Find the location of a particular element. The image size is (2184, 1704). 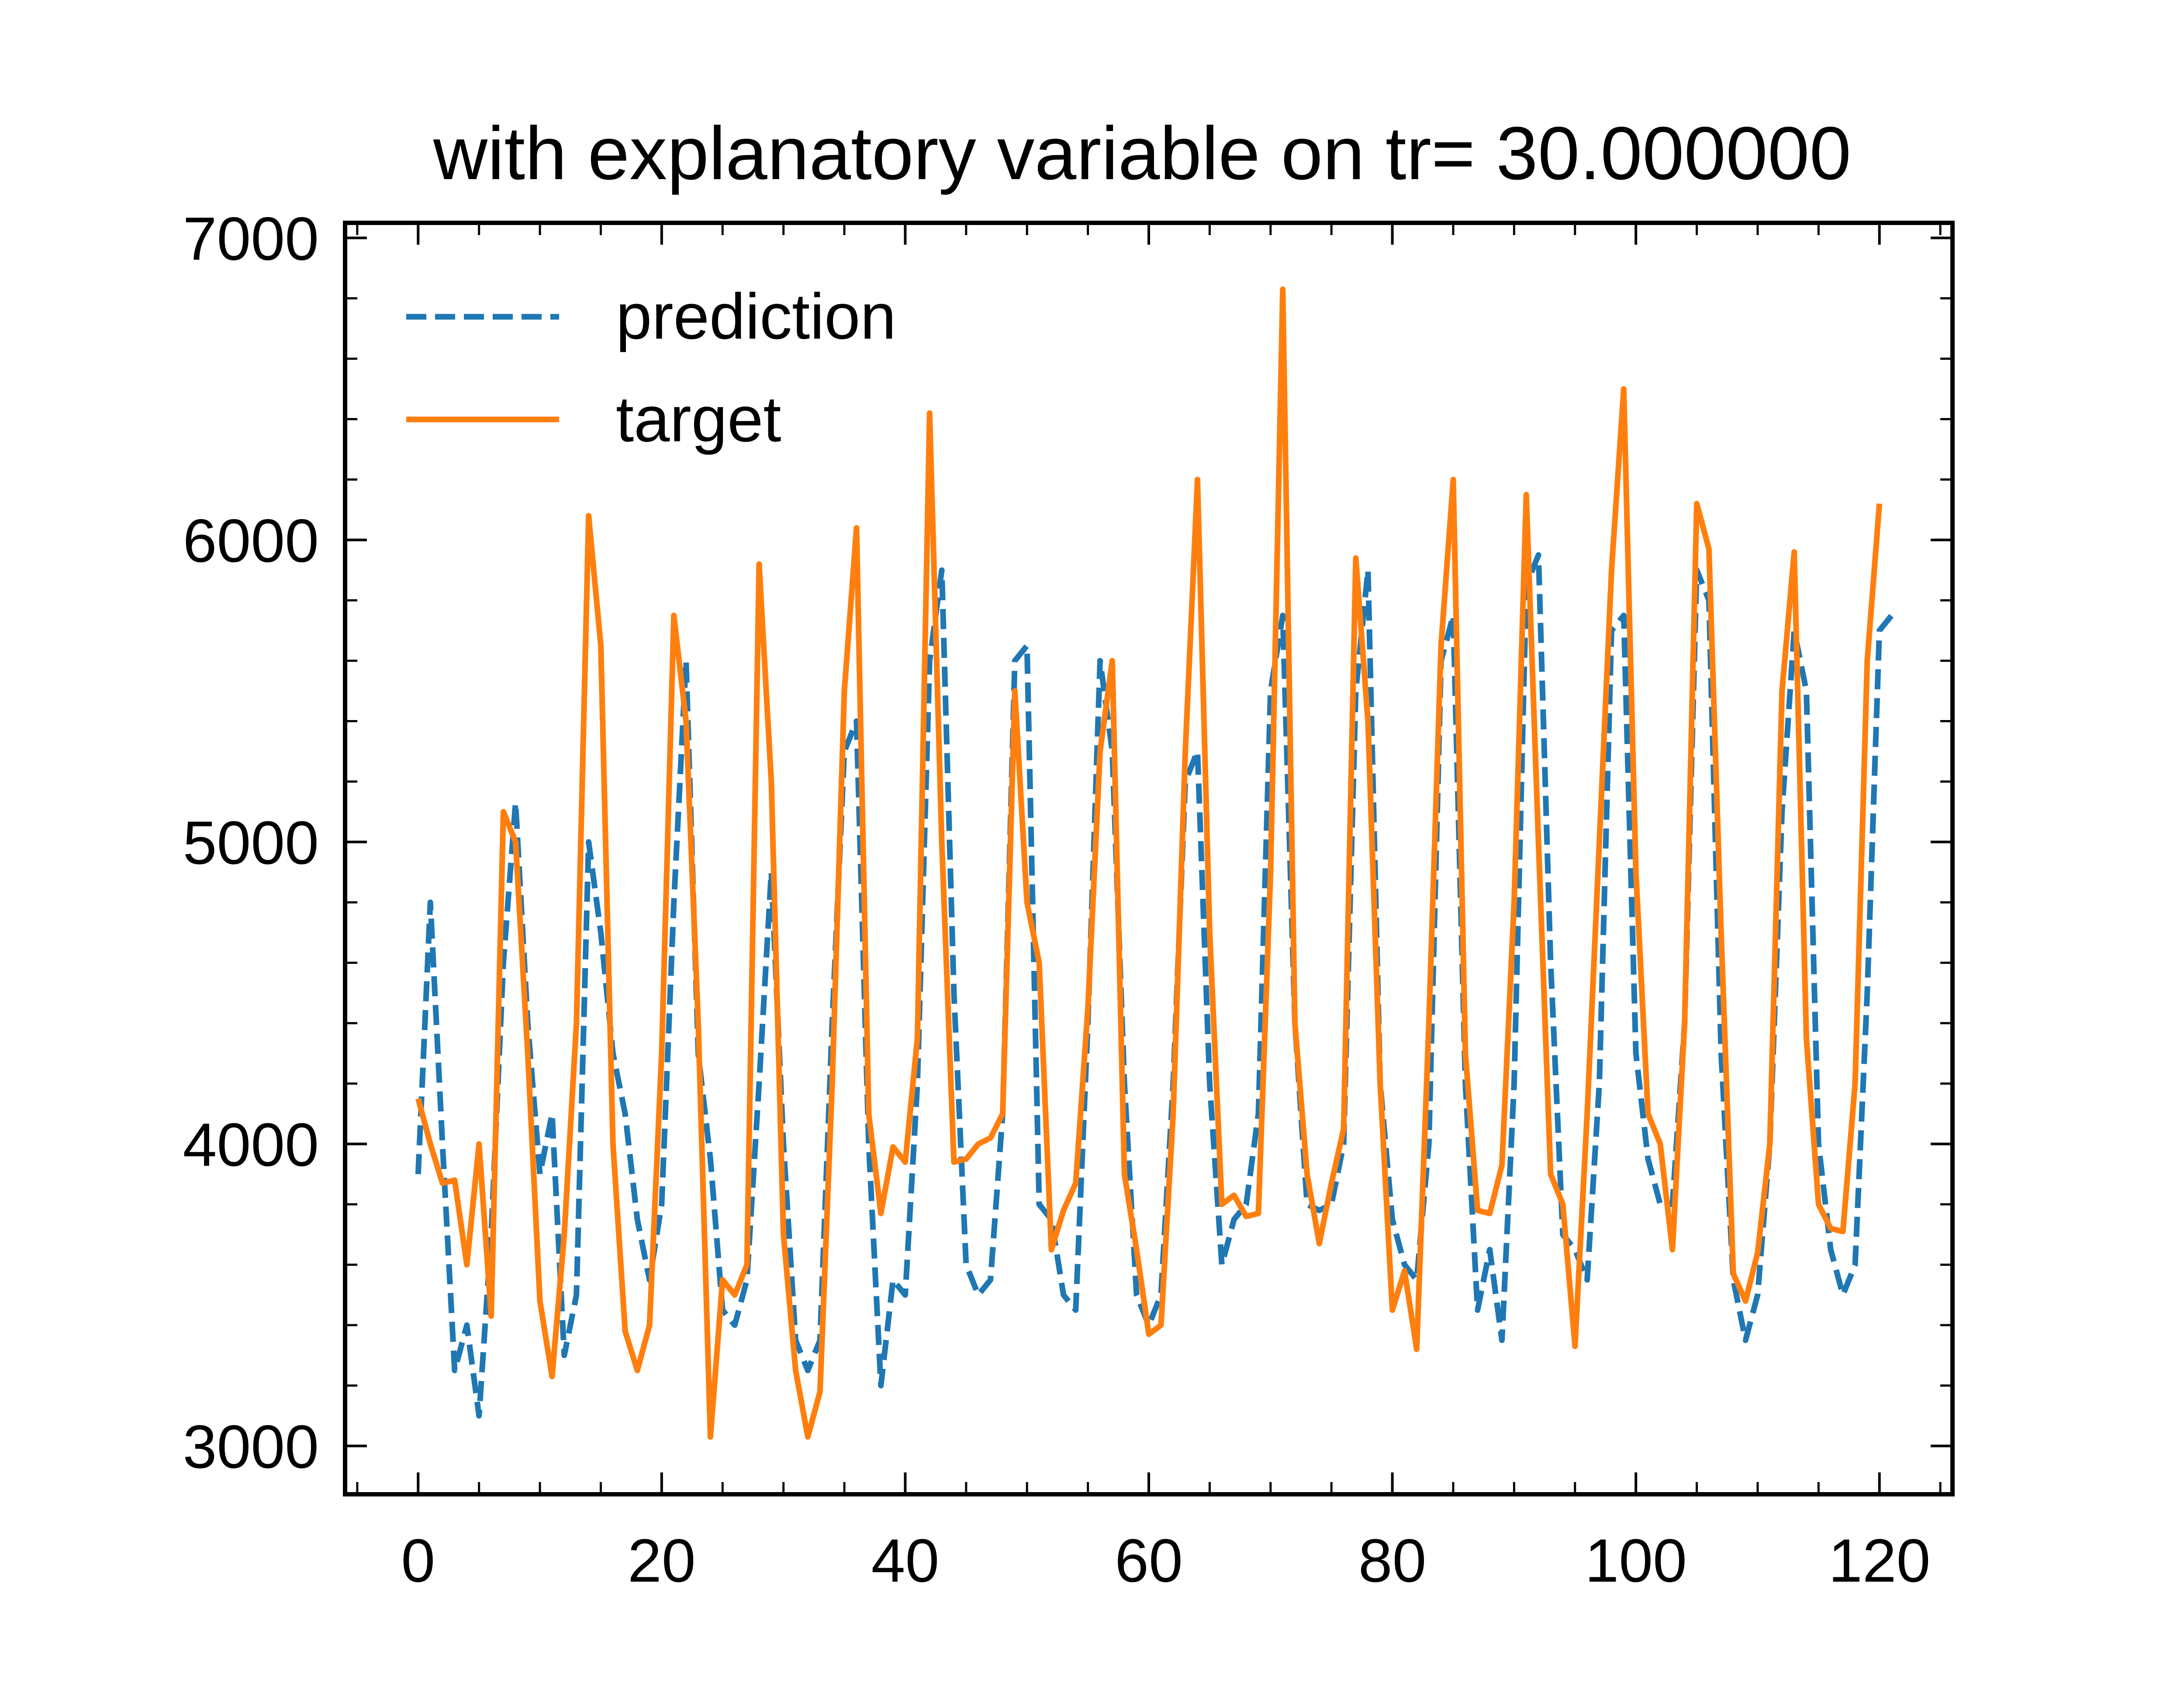

x-tick-label: 60 is located at coordinates (1149, 1560).